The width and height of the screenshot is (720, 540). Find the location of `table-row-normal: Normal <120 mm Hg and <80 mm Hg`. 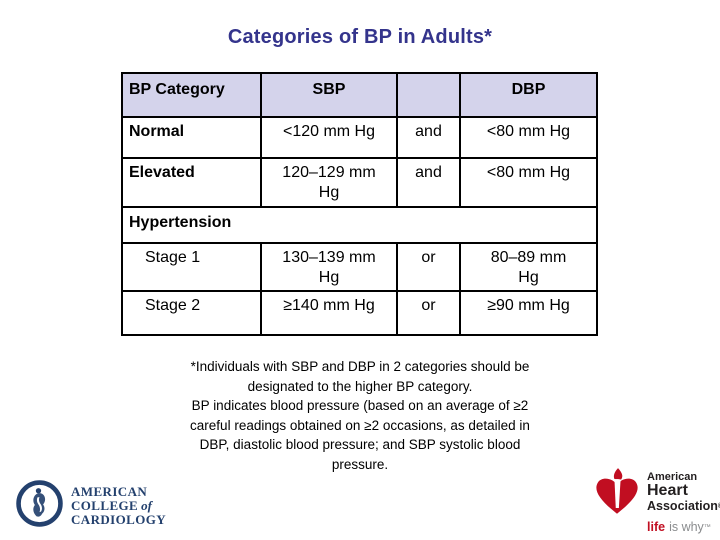

table-row-normal: Normal <120 mm Hg and <80 mm Hg is located at coordinates (359, 137).